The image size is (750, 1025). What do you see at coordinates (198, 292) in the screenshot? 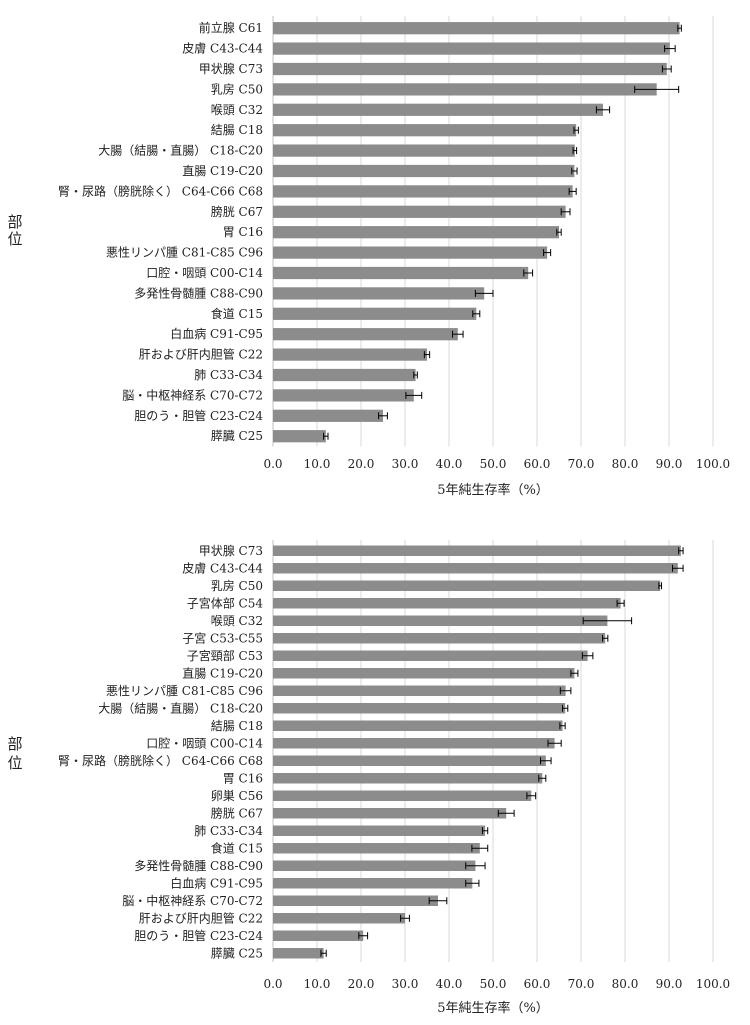
I see `category-label: 多発性骨髄腫 C88-C90` at bounding box center [198, 292].